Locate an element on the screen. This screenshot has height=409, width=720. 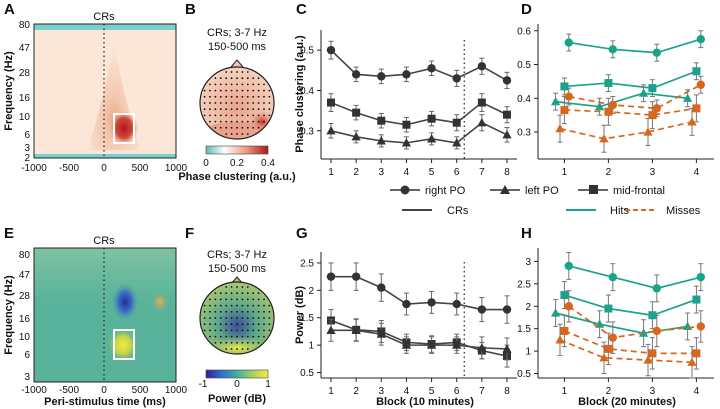
spectrogram-a-xtick-m500: -500 is located at coordinates (69, 168).